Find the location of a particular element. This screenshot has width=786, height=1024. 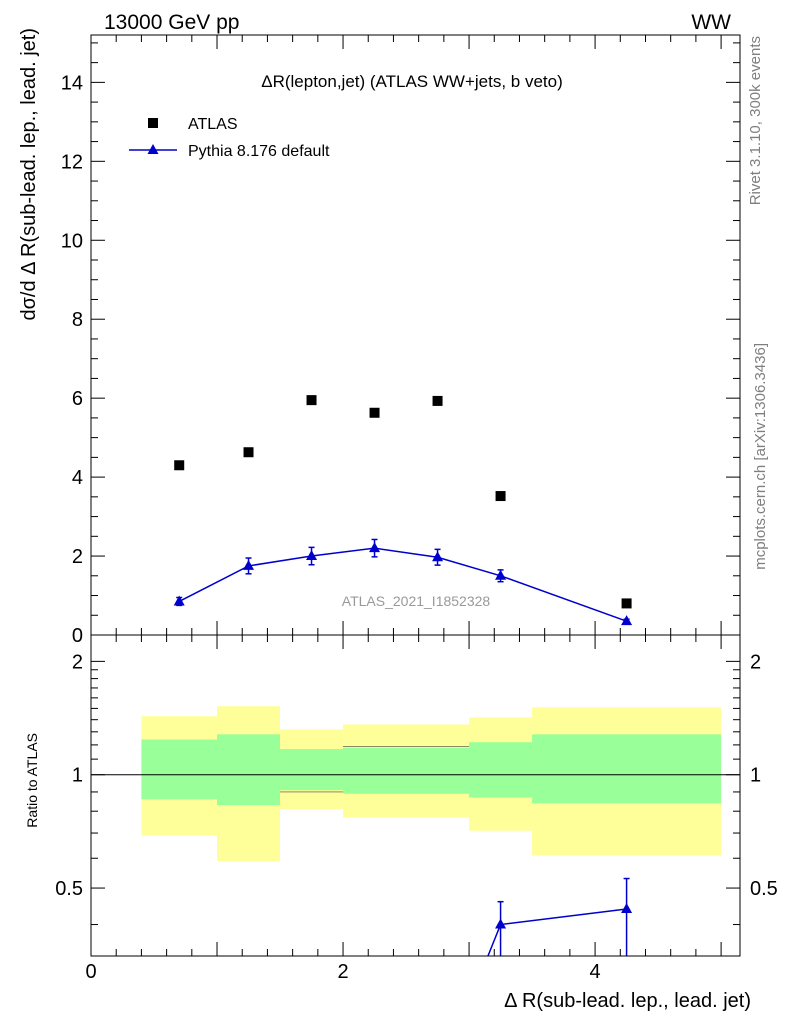

legend-pythia-label: Pythia 8.176 default is located at coordinates (259, 151).